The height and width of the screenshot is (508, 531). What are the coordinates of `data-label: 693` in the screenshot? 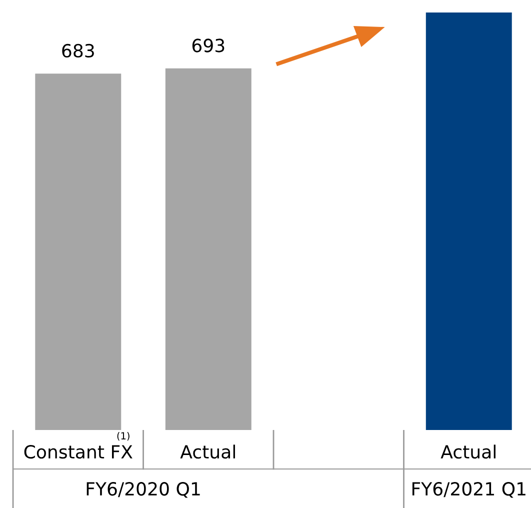 It's located at (208, 45).